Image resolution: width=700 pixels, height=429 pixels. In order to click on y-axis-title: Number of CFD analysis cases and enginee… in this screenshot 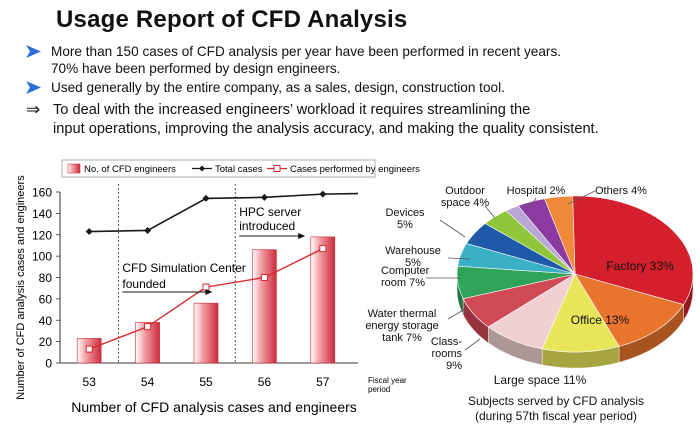, I will do `click(21, 287)`.